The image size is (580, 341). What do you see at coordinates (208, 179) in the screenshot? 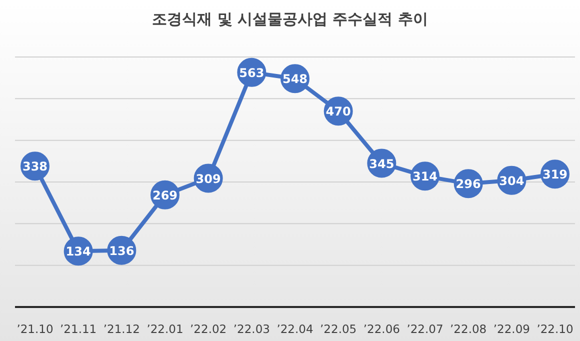
I see `data-label: 309` at bounding box center [208, 179].